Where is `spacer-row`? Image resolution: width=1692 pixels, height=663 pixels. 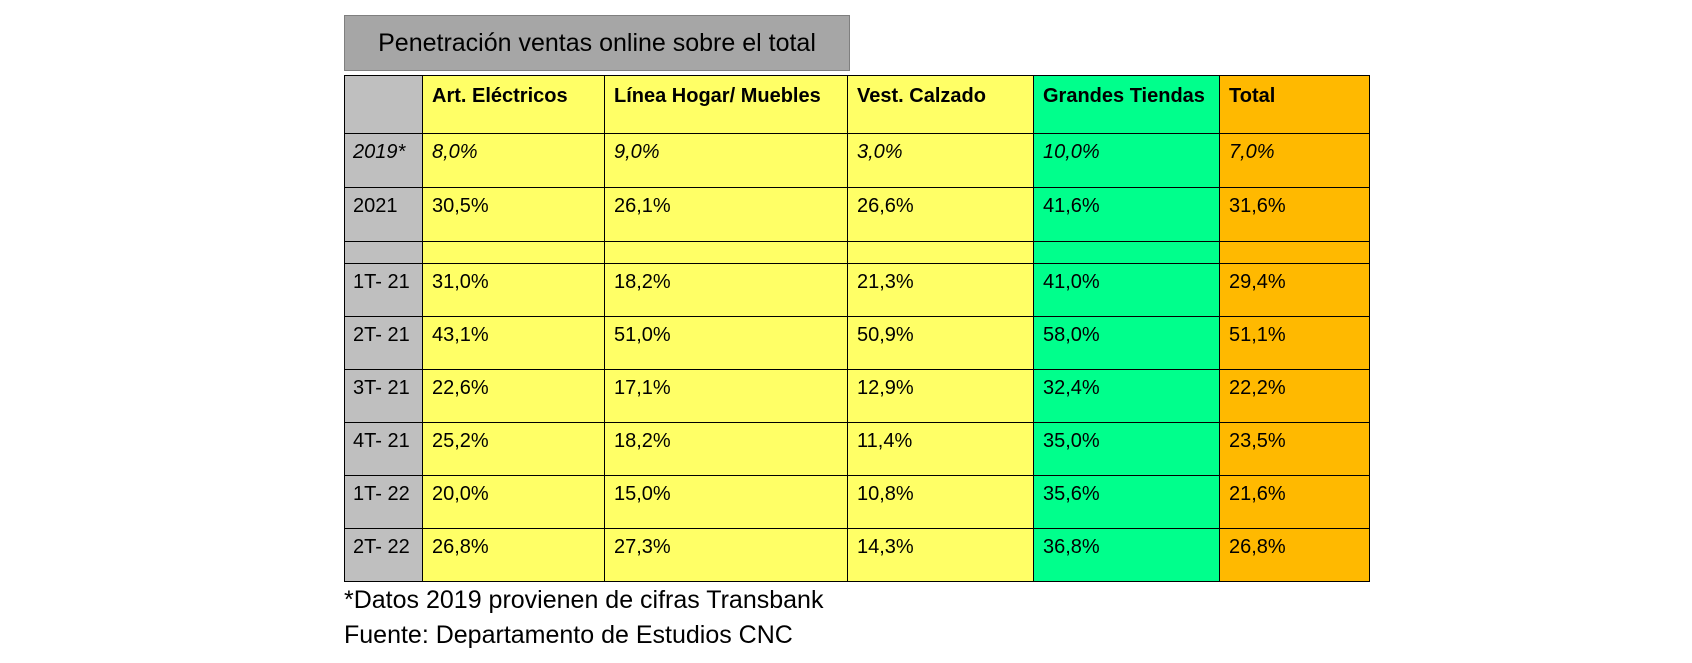
spacer-row is located at coordinates (857, 252).